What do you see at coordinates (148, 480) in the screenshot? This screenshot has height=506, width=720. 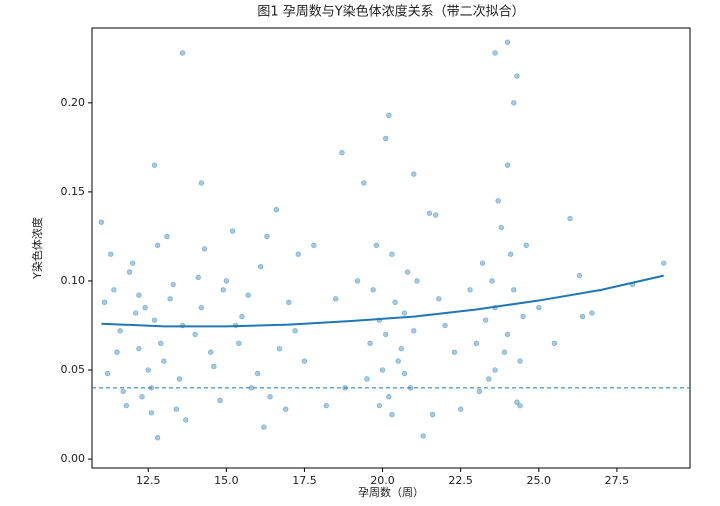 I see `x-tick-label: 12.5` at bounding box center [148, 480].